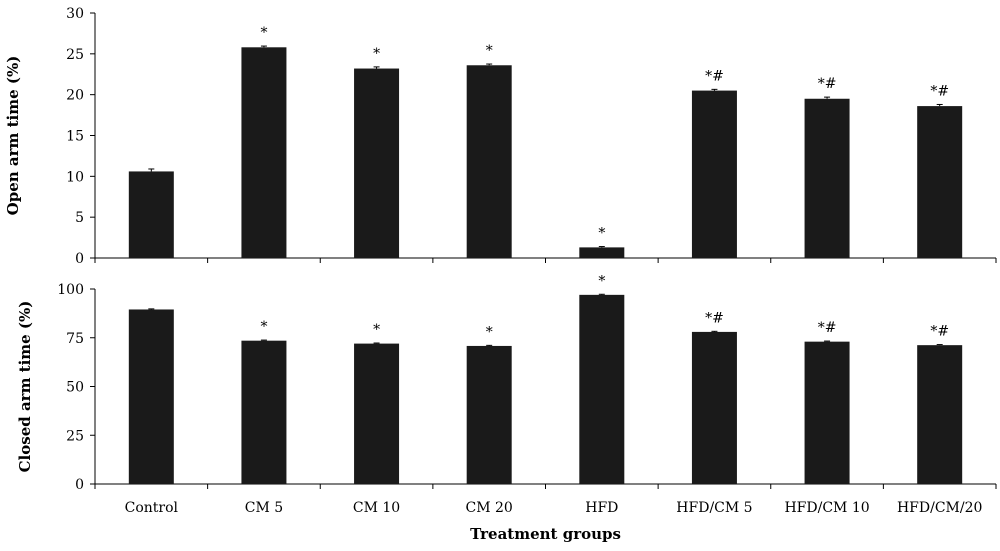  I want to click on category-label: HFD/CM 10, so click(826, 508).